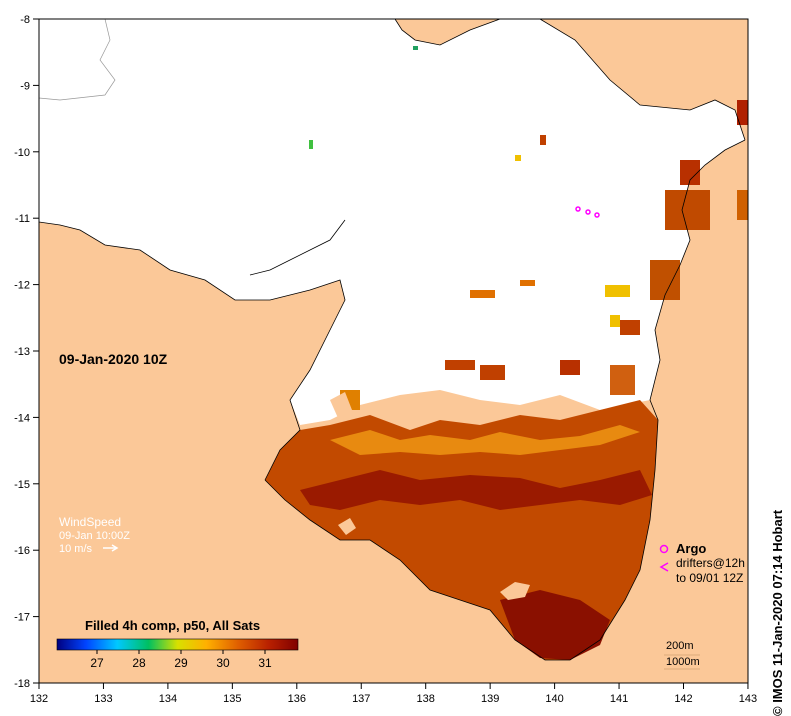  I want to click on colorbar-tick-label: 31, so click(265, 663).